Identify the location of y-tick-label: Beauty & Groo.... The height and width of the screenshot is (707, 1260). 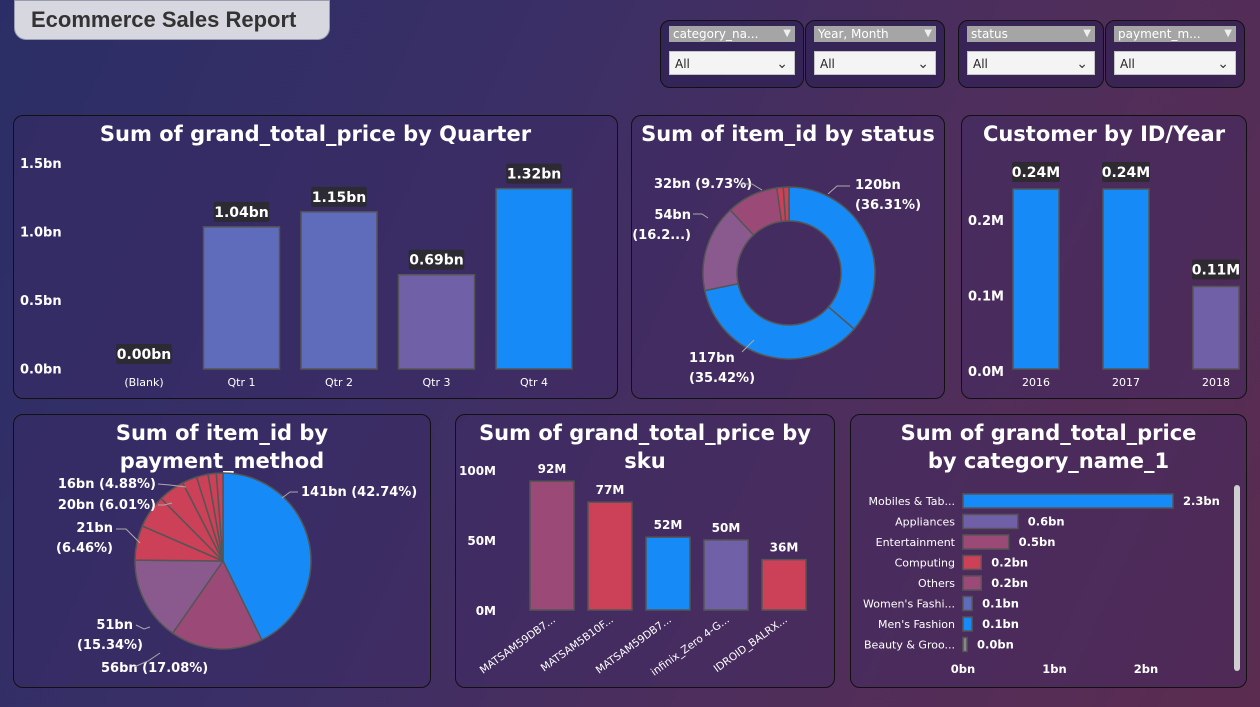
(909, 645).